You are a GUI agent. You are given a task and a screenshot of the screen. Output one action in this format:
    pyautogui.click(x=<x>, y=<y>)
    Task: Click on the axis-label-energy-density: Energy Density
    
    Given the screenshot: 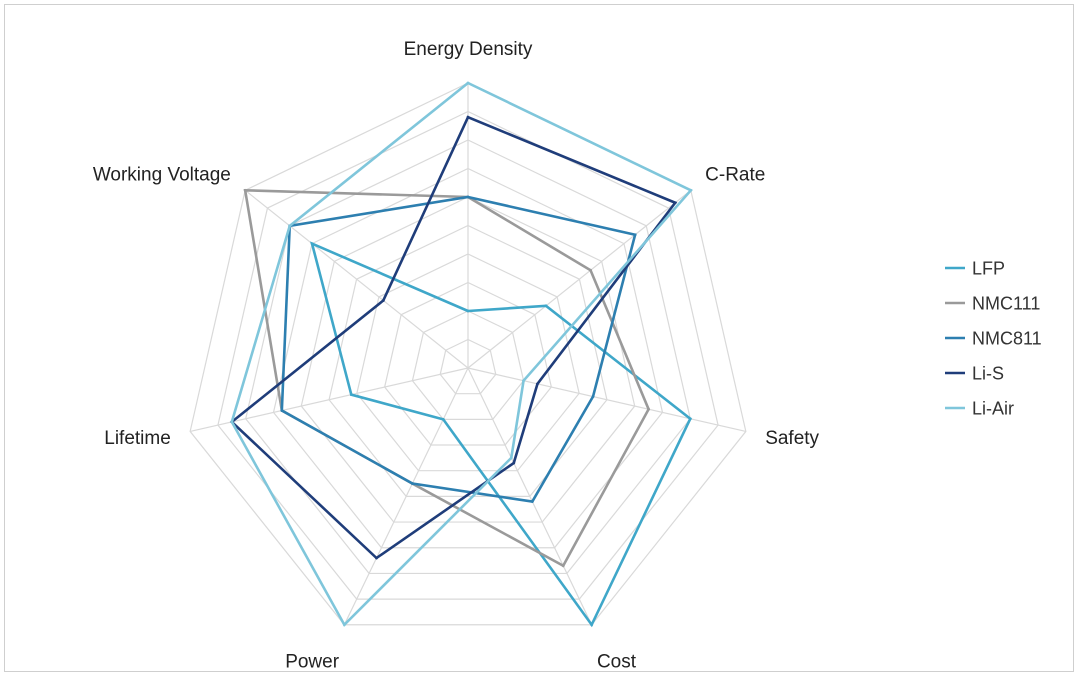 What is the action you would take?
    pyautogui.click(x=468, y=49)
    